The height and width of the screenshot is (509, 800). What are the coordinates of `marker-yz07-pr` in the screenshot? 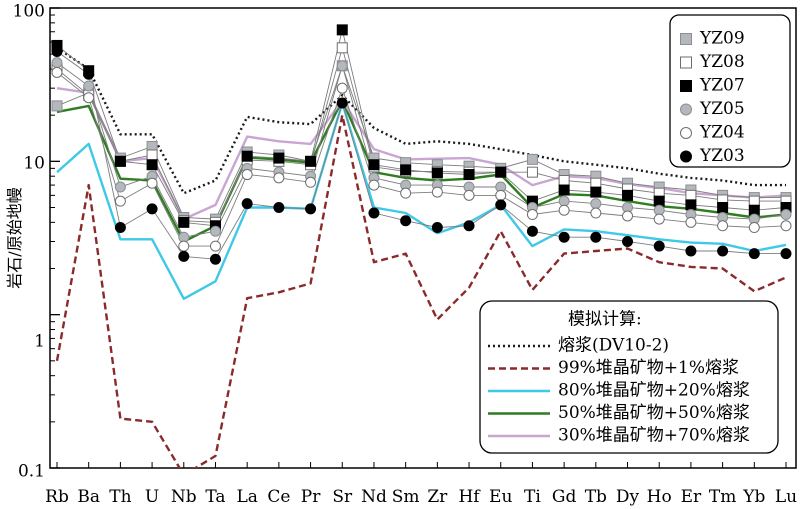 It's located at (311, 161).